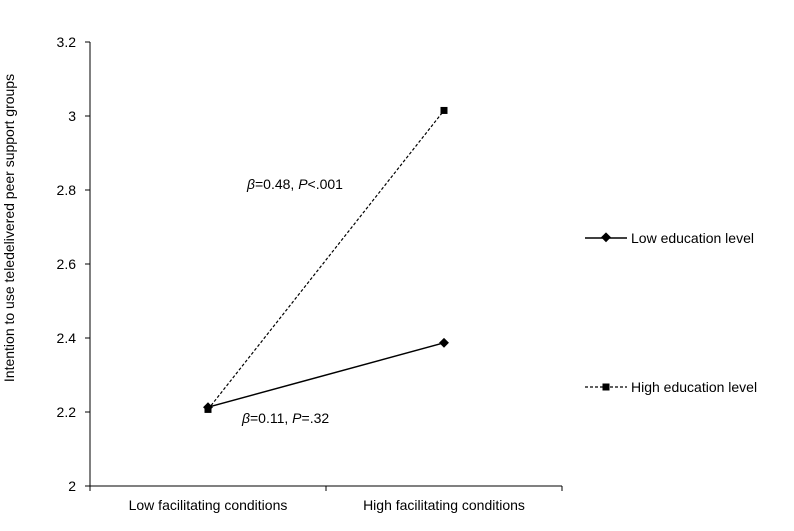  Describe the element at coordinates (694, 387) in the screenshot. I see `legend-label-high-education: High education level` at that location.